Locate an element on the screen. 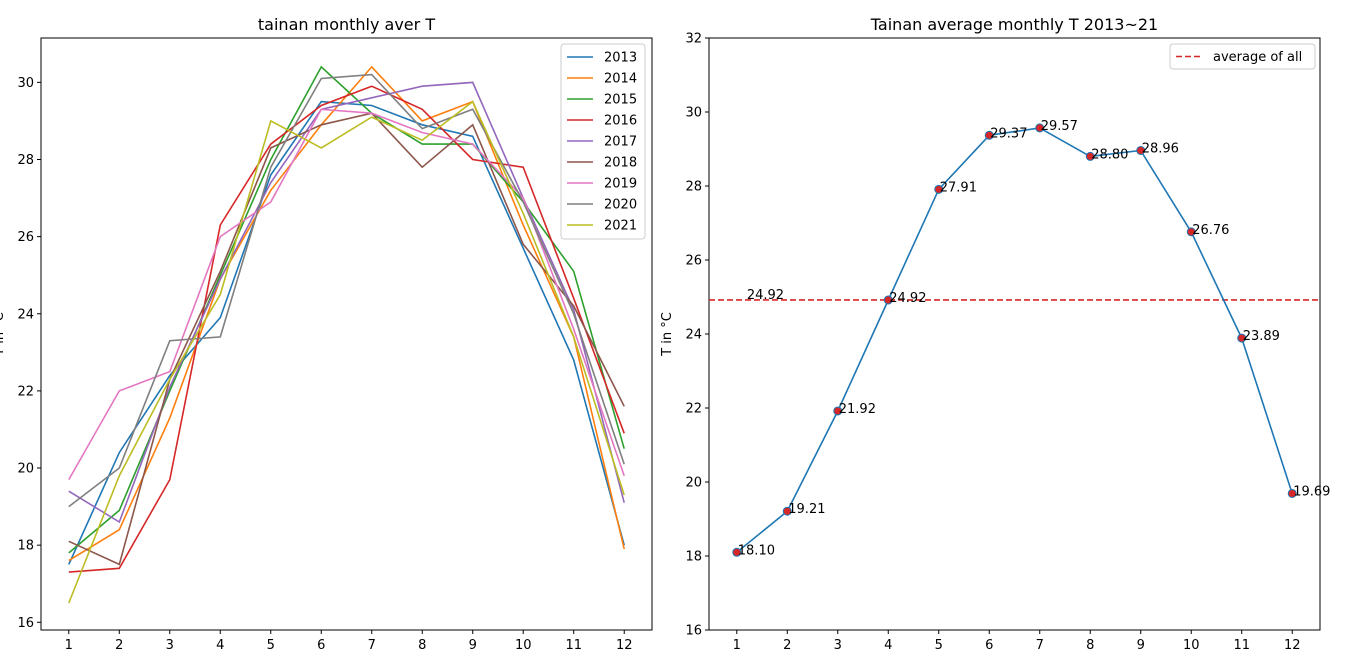 The height and width of the screenshot is (660, 1350). legend: 2013 2014 2015 2016 2017 2018 2019 2020 2021 is located at coordinates (603, 141).